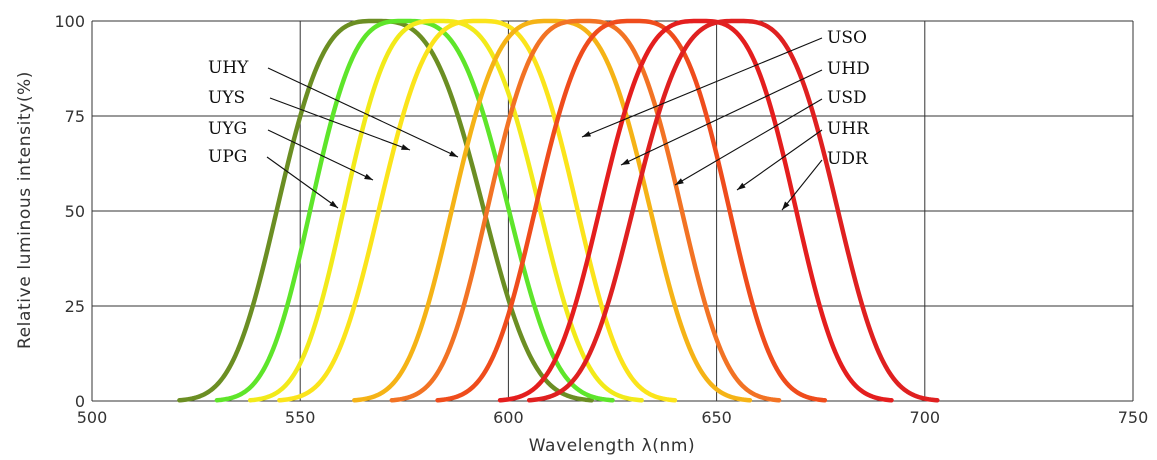  I want to click on arrowhead-uhd, so click(625, 161).